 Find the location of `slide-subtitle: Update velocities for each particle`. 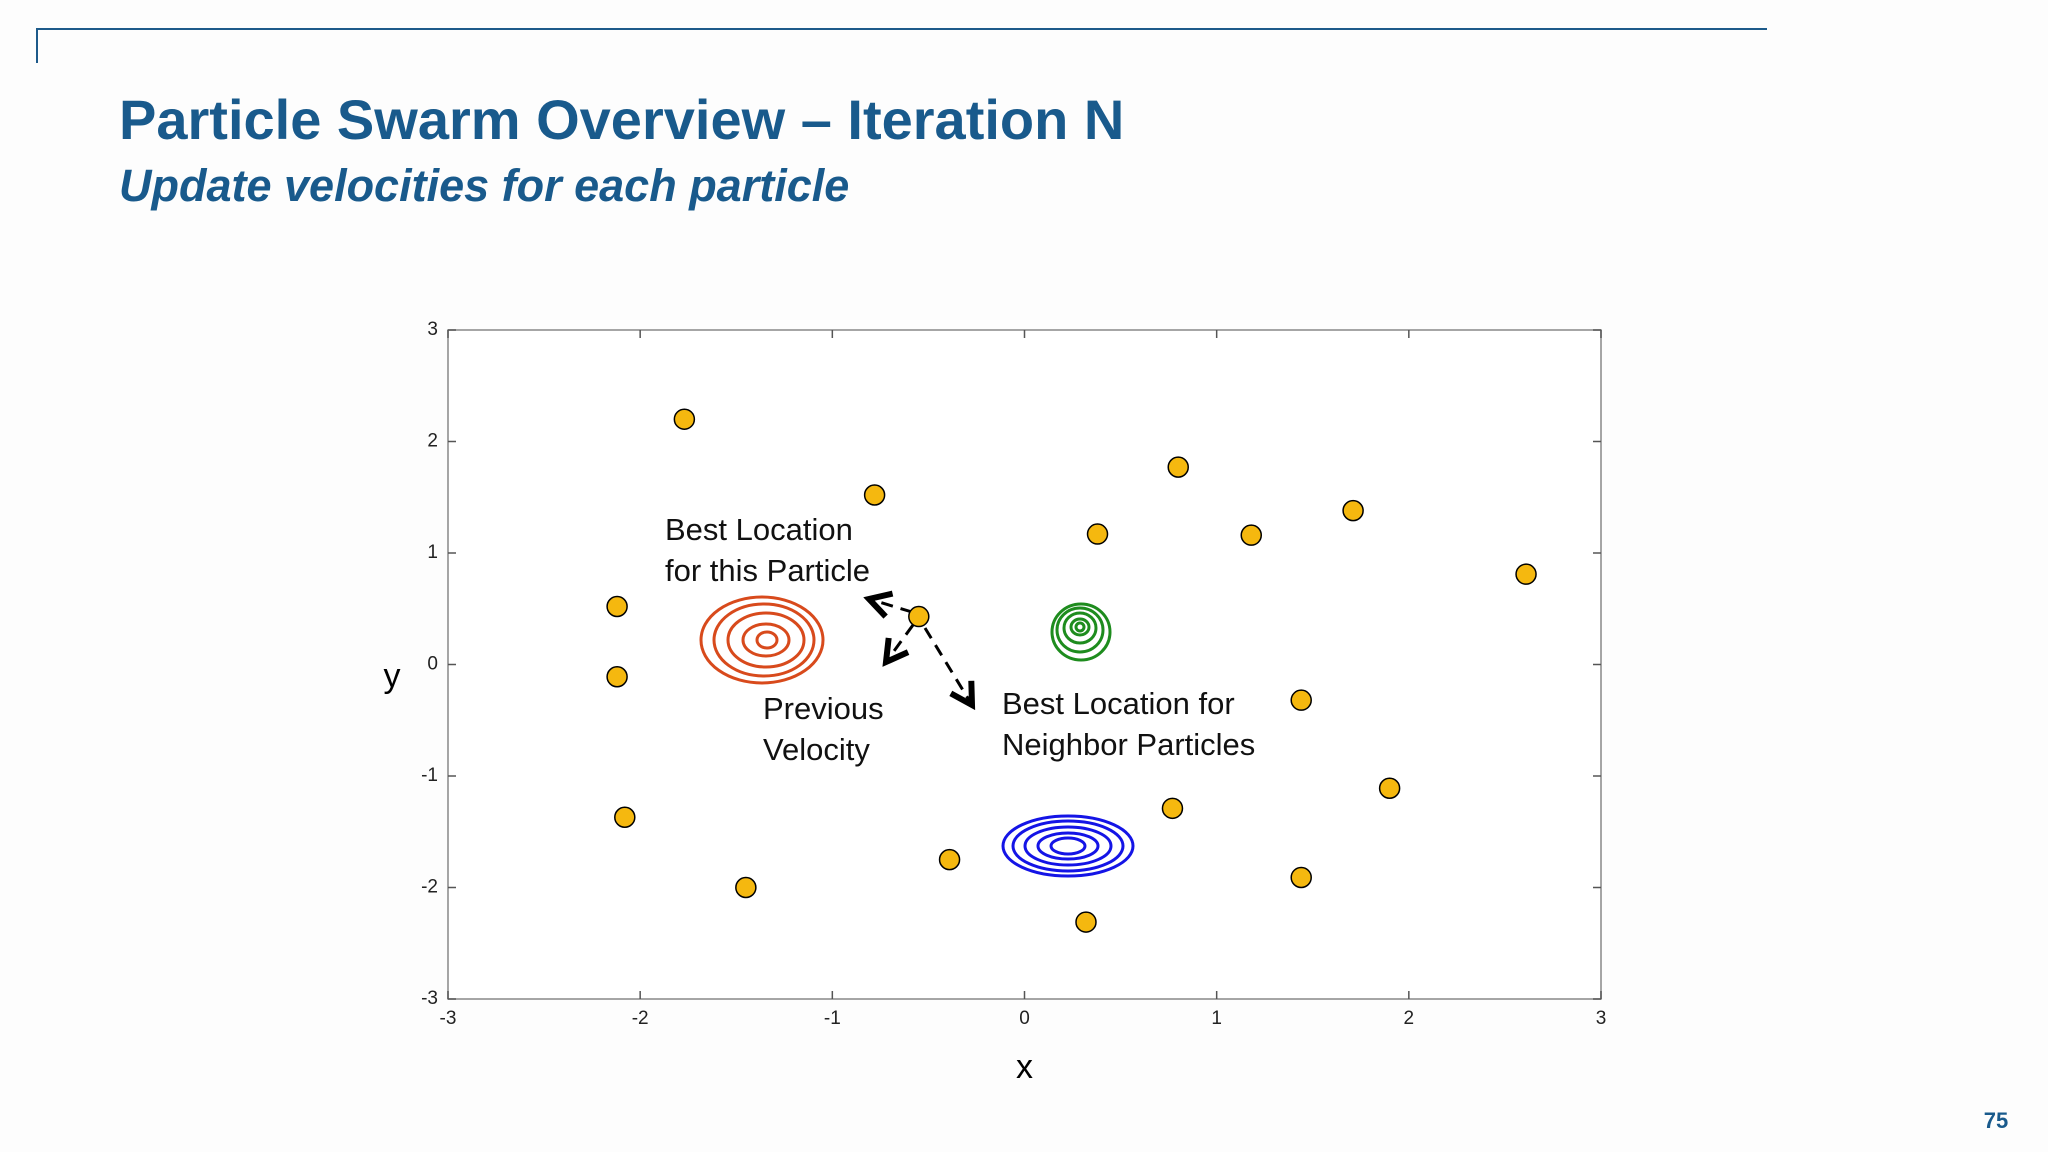

slide-subtitle: Update velocities for each particle is located at coordinates (484, 185).